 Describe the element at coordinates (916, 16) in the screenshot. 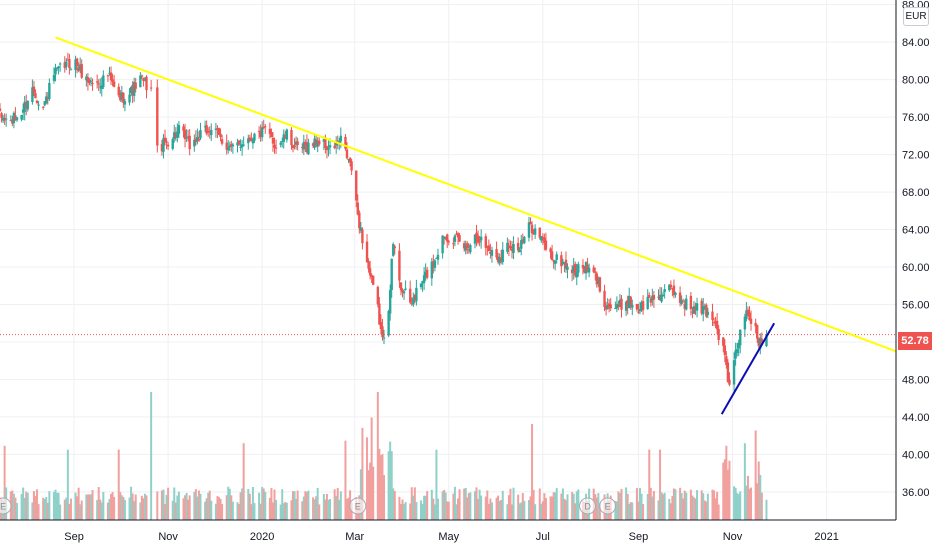

I see `currency-badge: EUR` at that location.